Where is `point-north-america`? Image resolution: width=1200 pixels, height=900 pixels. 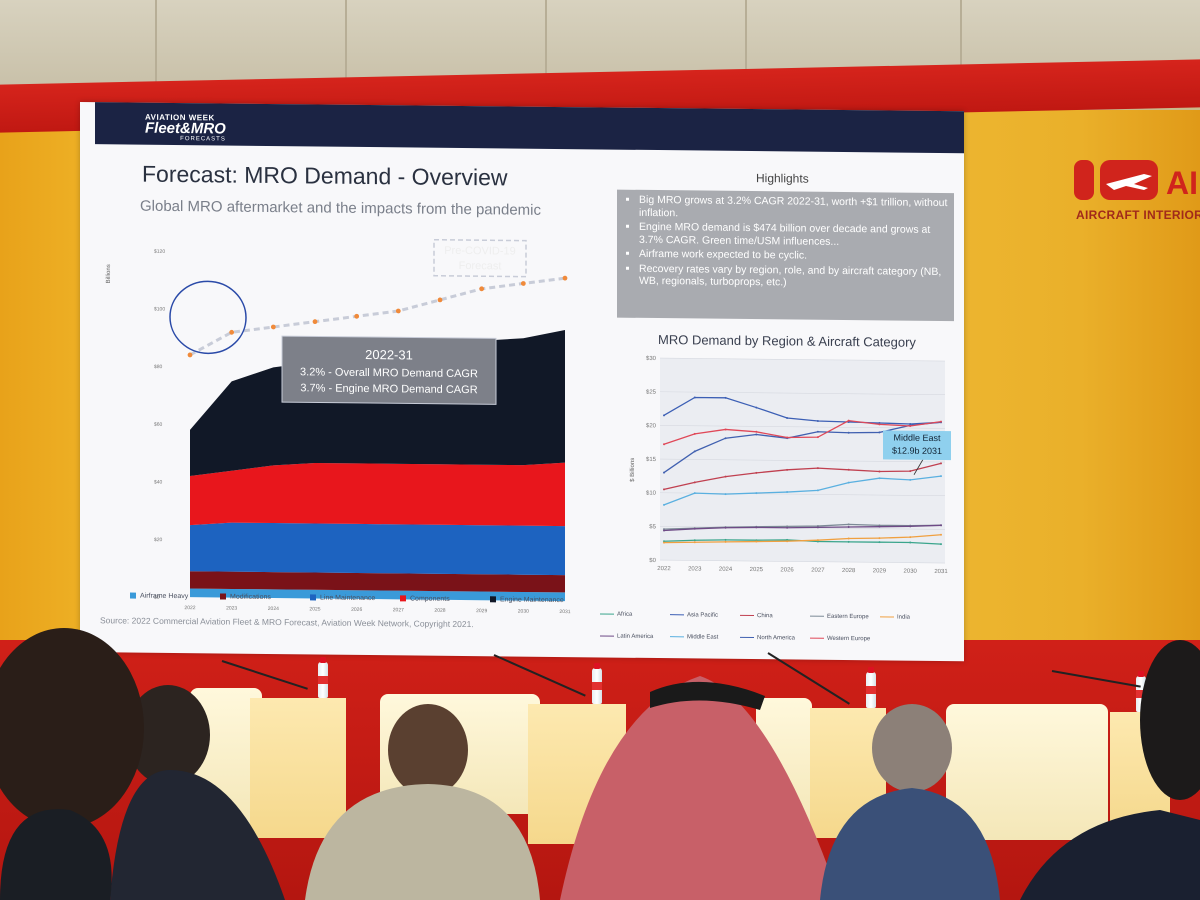 point-north-america is located at coordinates (725, 438).